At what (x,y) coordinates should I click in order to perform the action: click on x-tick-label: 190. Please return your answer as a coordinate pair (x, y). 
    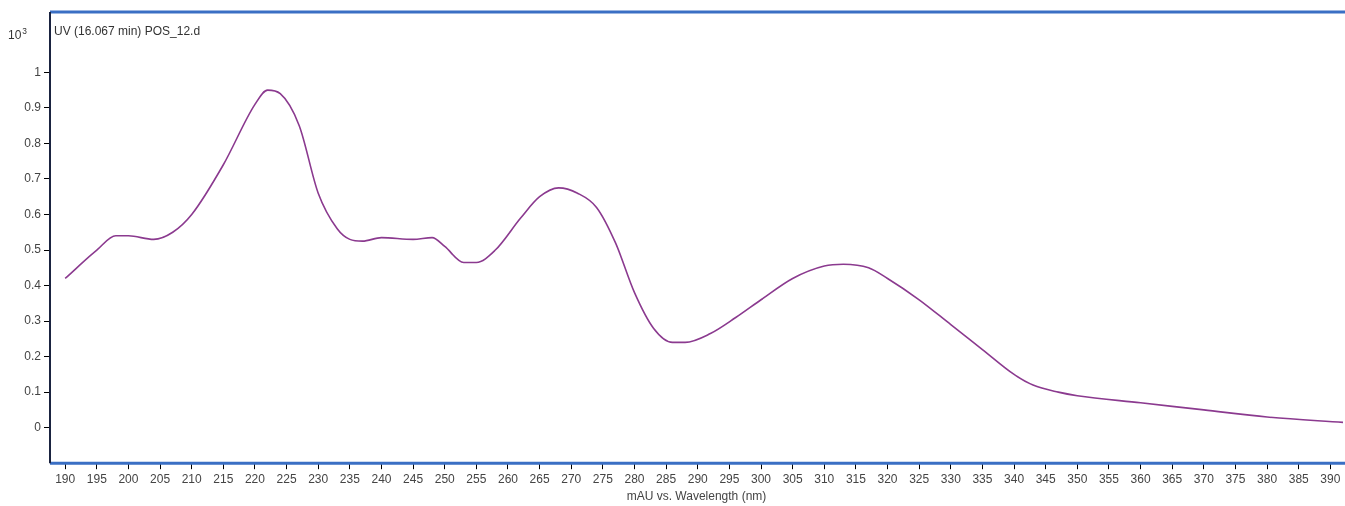
    Looking at the image, I should click on (65, 478).